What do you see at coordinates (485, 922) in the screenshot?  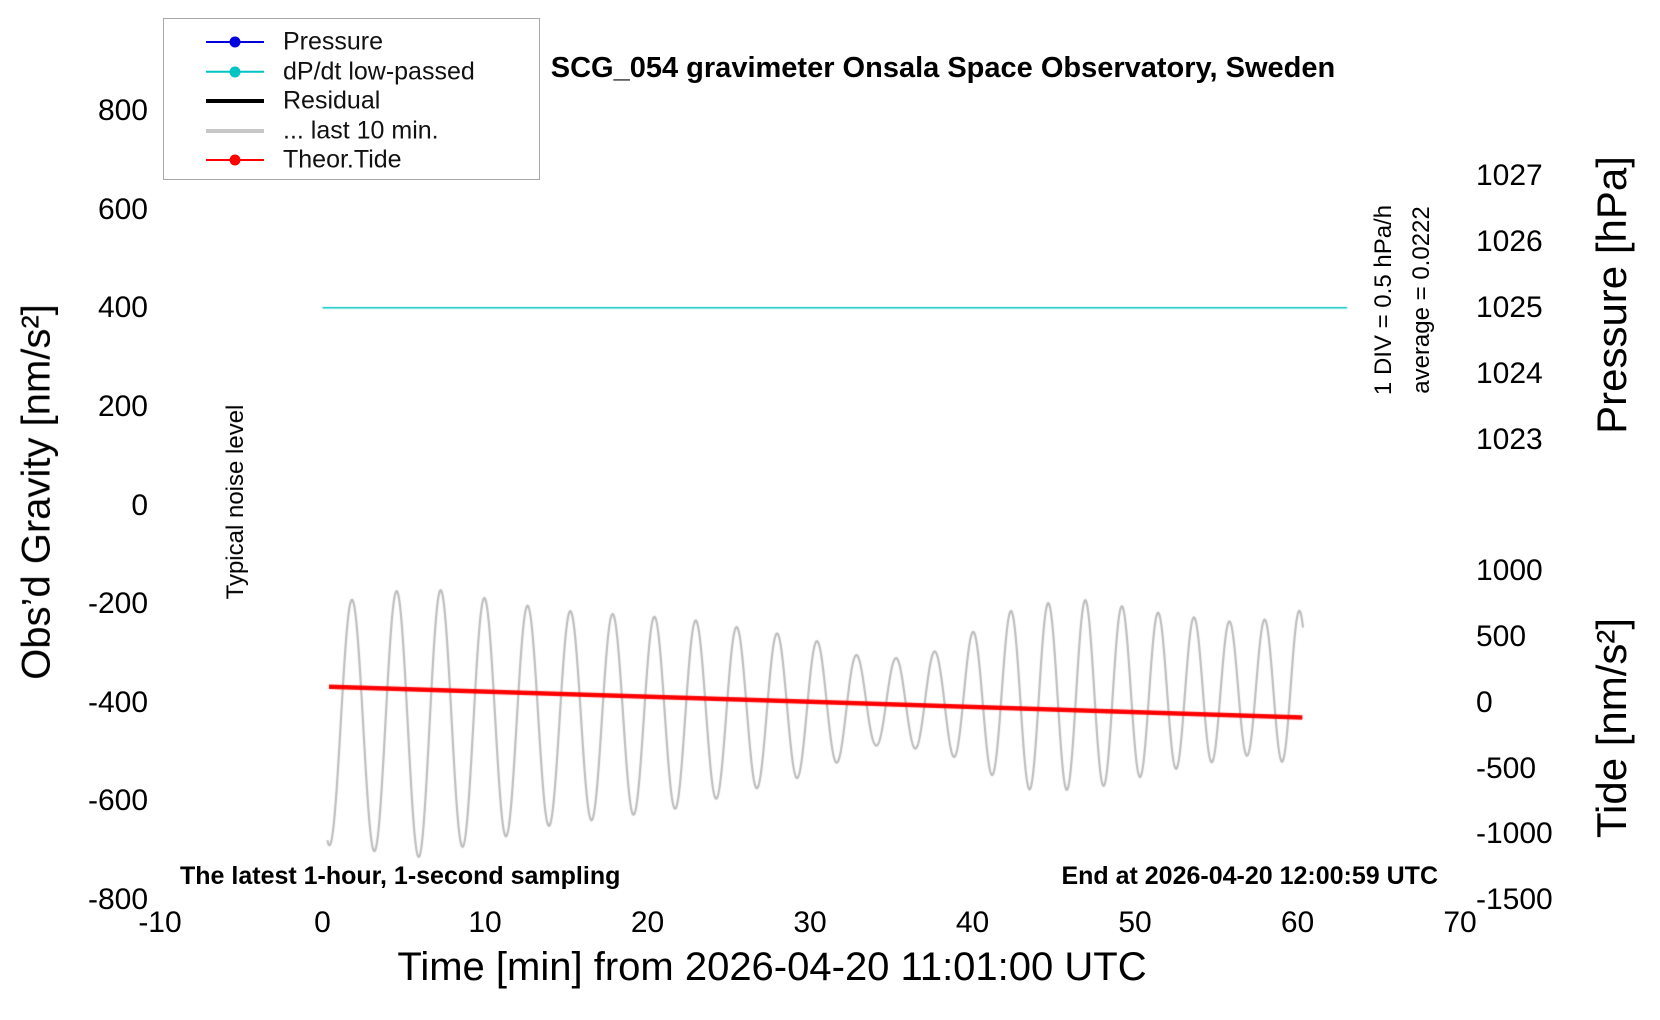 I see `x-tick-label: 10` at bounding box center [485, 922].